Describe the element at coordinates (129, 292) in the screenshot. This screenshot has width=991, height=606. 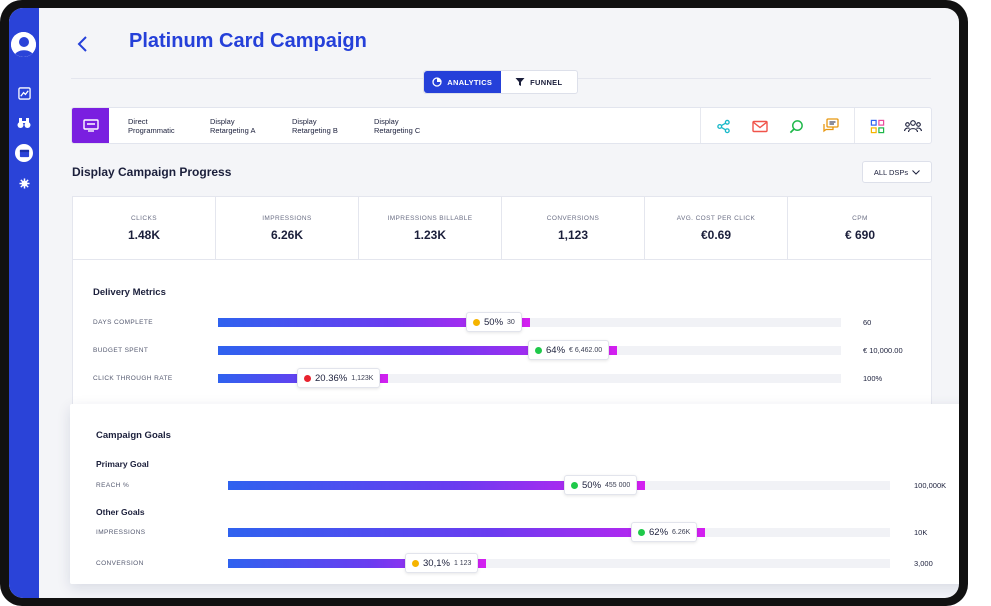
I see `delivery-title: Delivery Metrics` at that location.